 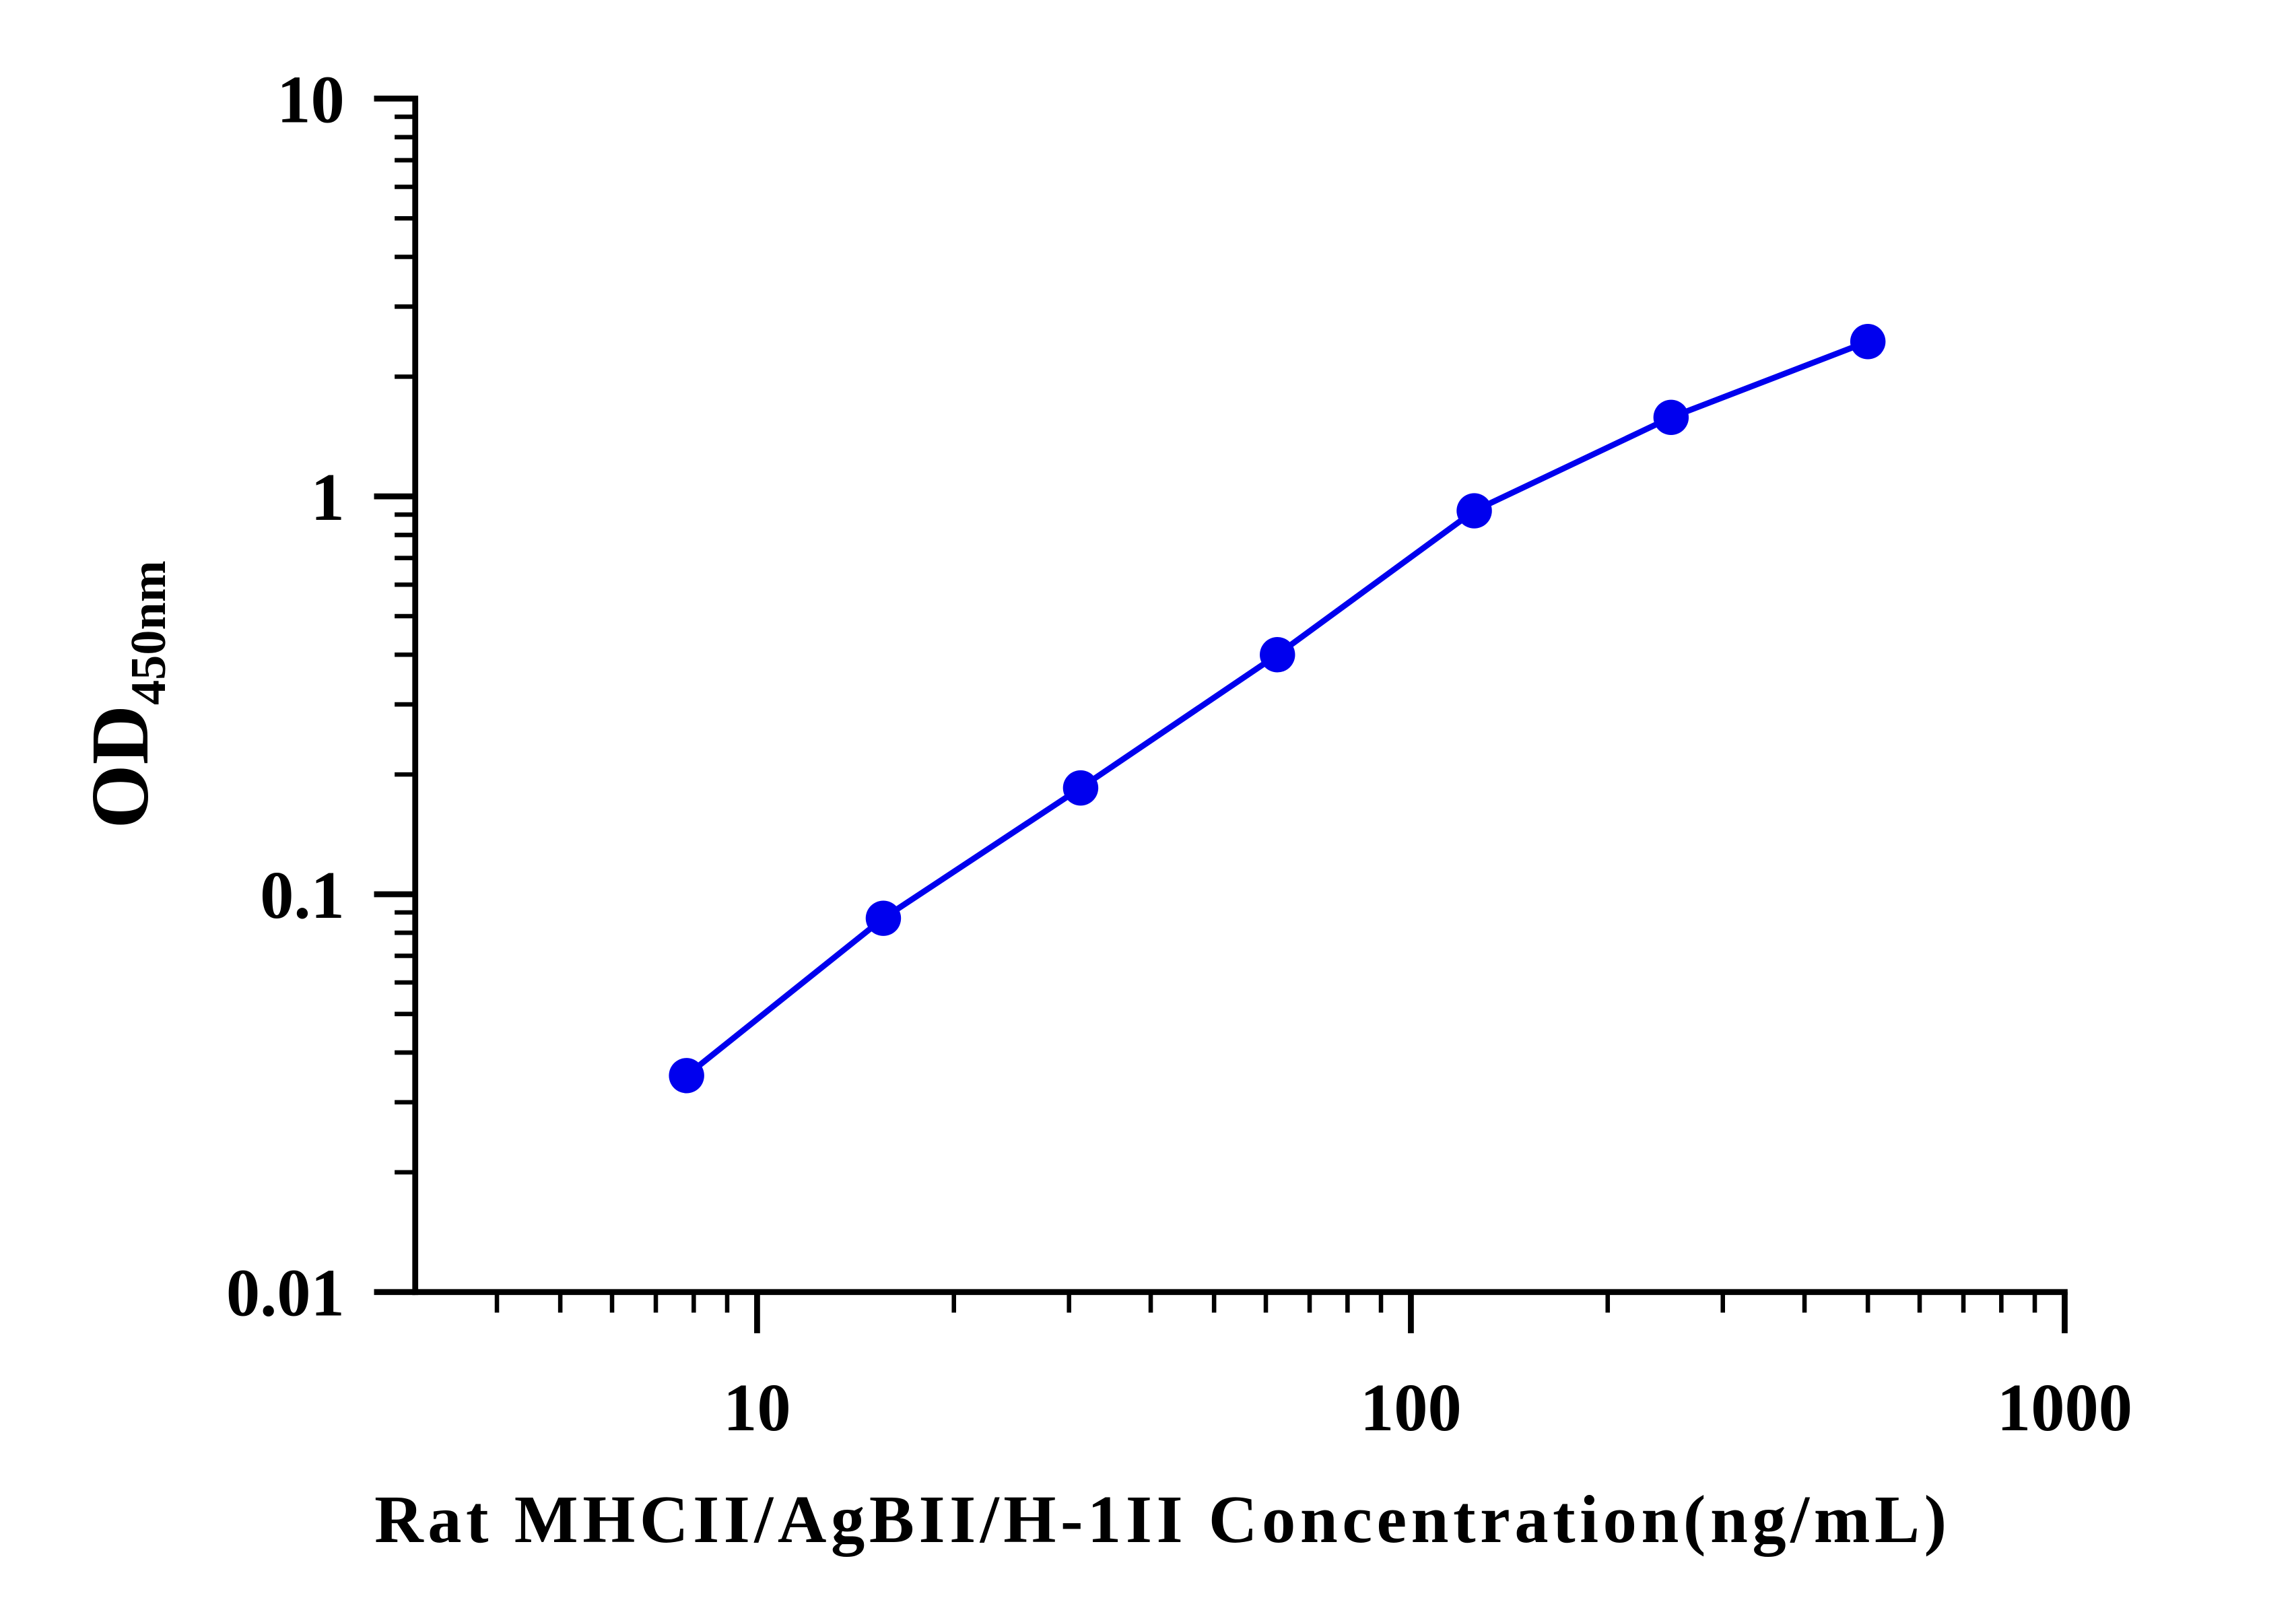 What do you see at coordinates (2064, 1407) in the screenshot?
I see `x-tick-label: 1000` at bounding box center [2064, 1407].